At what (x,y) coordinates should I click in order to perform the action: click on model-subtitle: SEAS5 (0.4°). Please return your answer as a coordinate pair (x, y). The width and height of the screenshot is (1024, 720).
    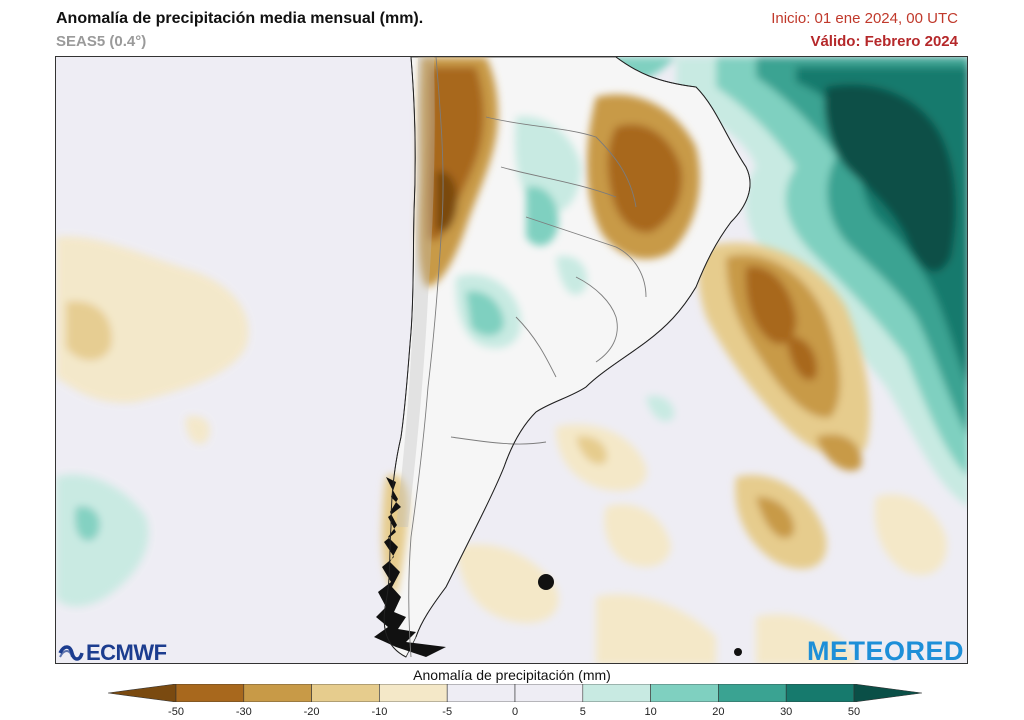
    Looking at the image, I should click on (101, 41).